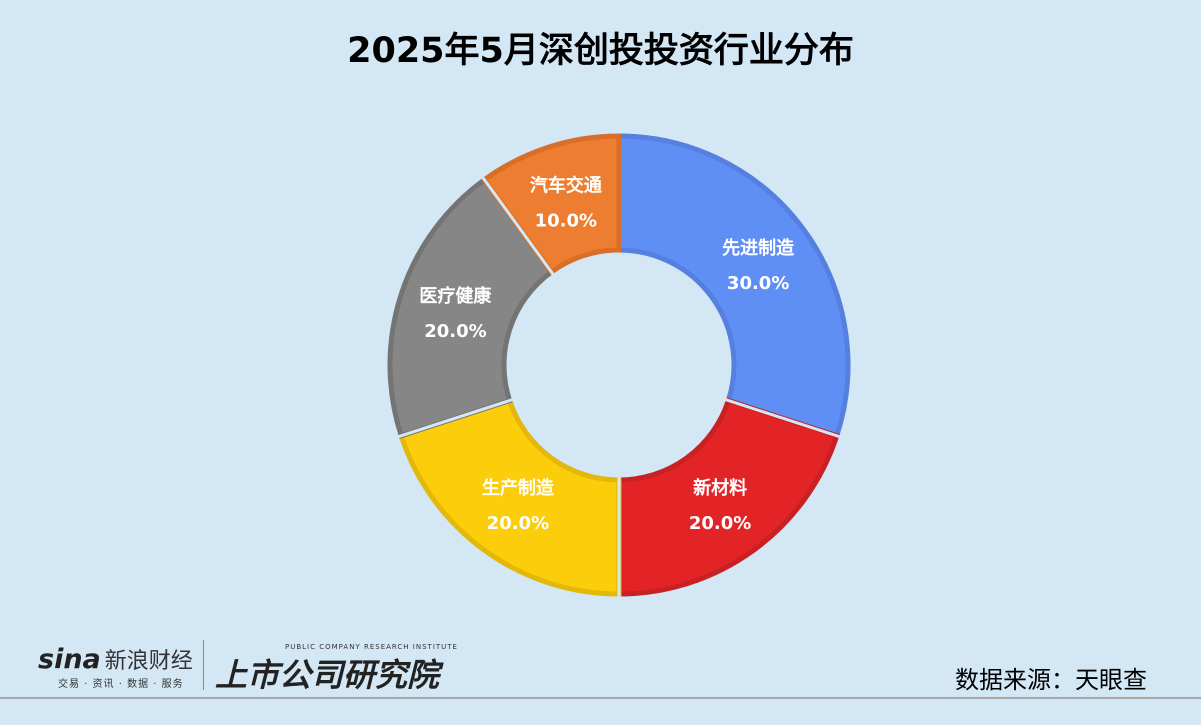 This screenshot has width=1201, height=725. Describe the element at coordinates (69, 659) in the screenshot. I see `sina-logo-word: sina` at that location.